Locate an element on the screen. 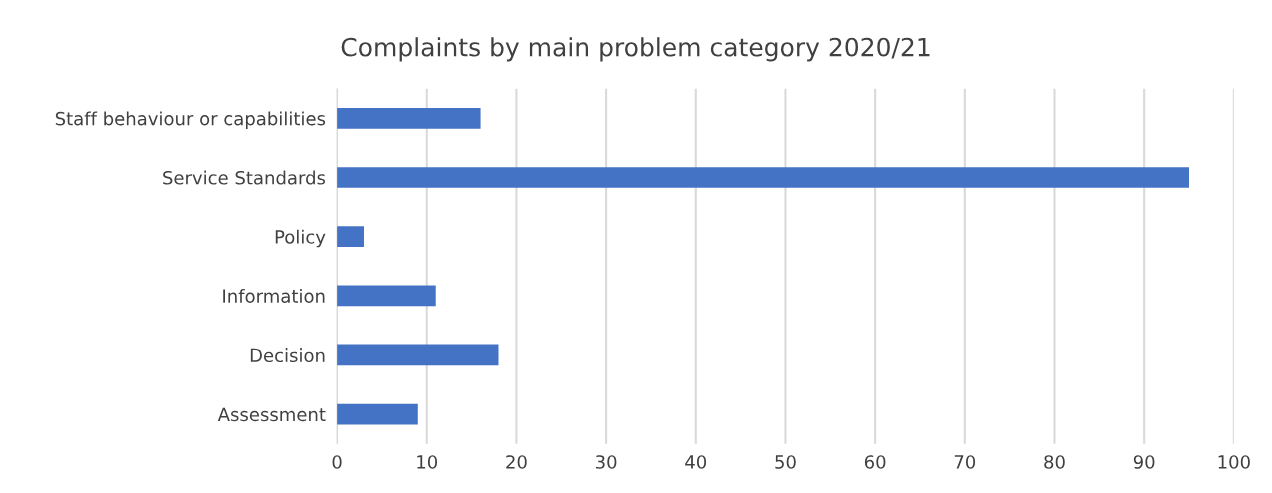 This screenshot has width=1272, height=493. x-tick-label: 100 is located at coordinates (1234, 462).